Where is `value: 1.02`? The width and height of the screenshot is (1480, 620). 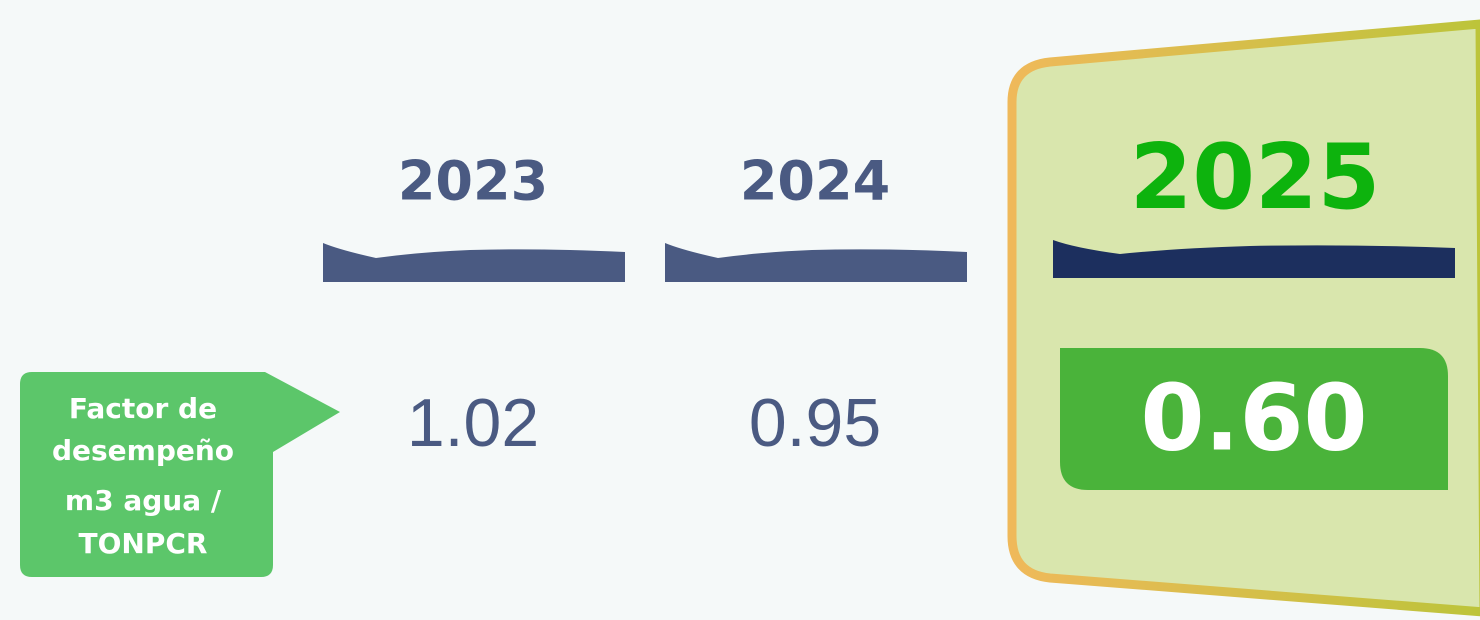 value: 1.02 is located at coordinates (473, 423).